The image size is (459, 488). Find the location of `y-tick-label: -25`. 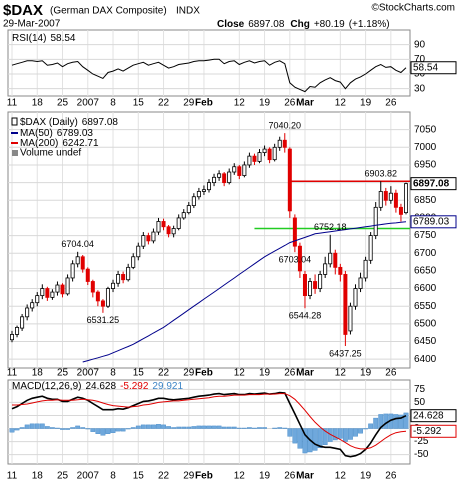

y-tick-label: -25 is located at coordinates (421, 441).